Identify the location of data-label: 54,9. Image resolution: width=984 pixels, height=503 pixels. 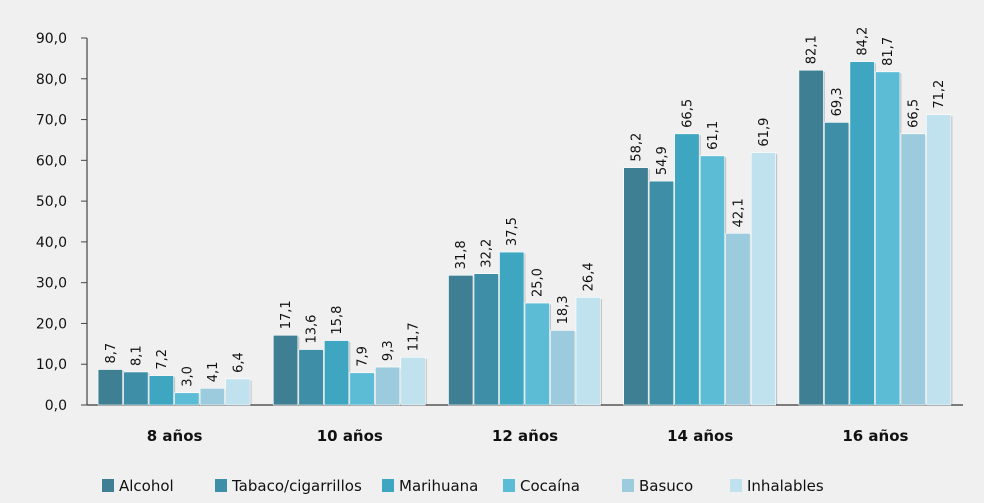
(662, 160).